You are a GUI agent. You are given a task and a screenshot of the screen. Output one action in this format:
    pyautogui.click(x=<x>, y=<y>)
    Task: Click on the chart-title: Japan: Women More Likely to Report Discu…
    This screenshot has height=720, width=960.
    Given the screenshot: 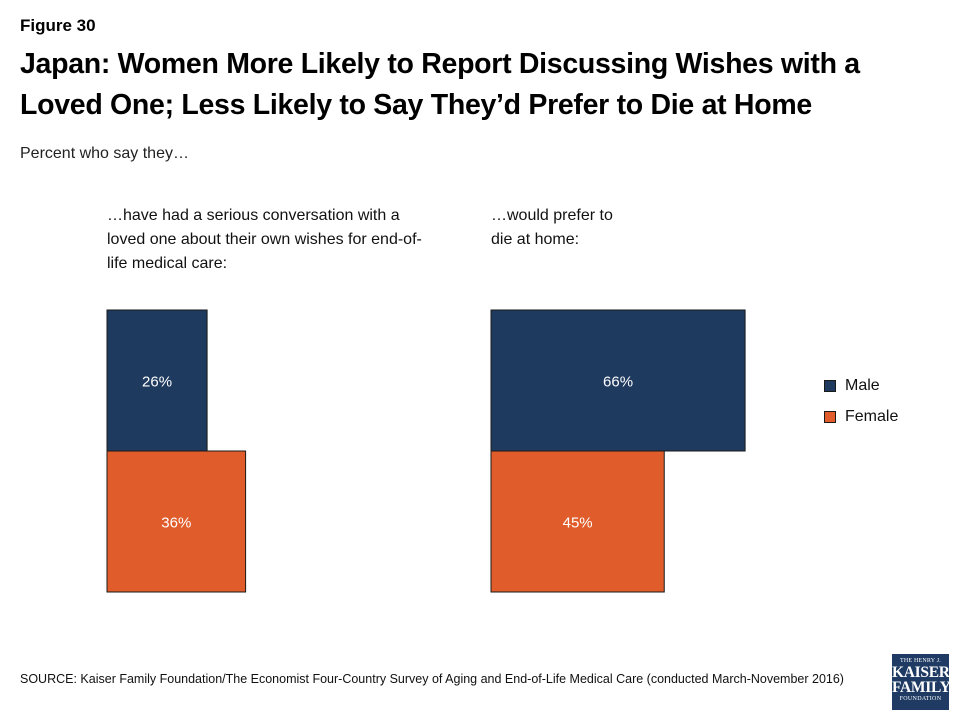 What is the action you would take?
    pyautogui.click(x=440, y=84)
    